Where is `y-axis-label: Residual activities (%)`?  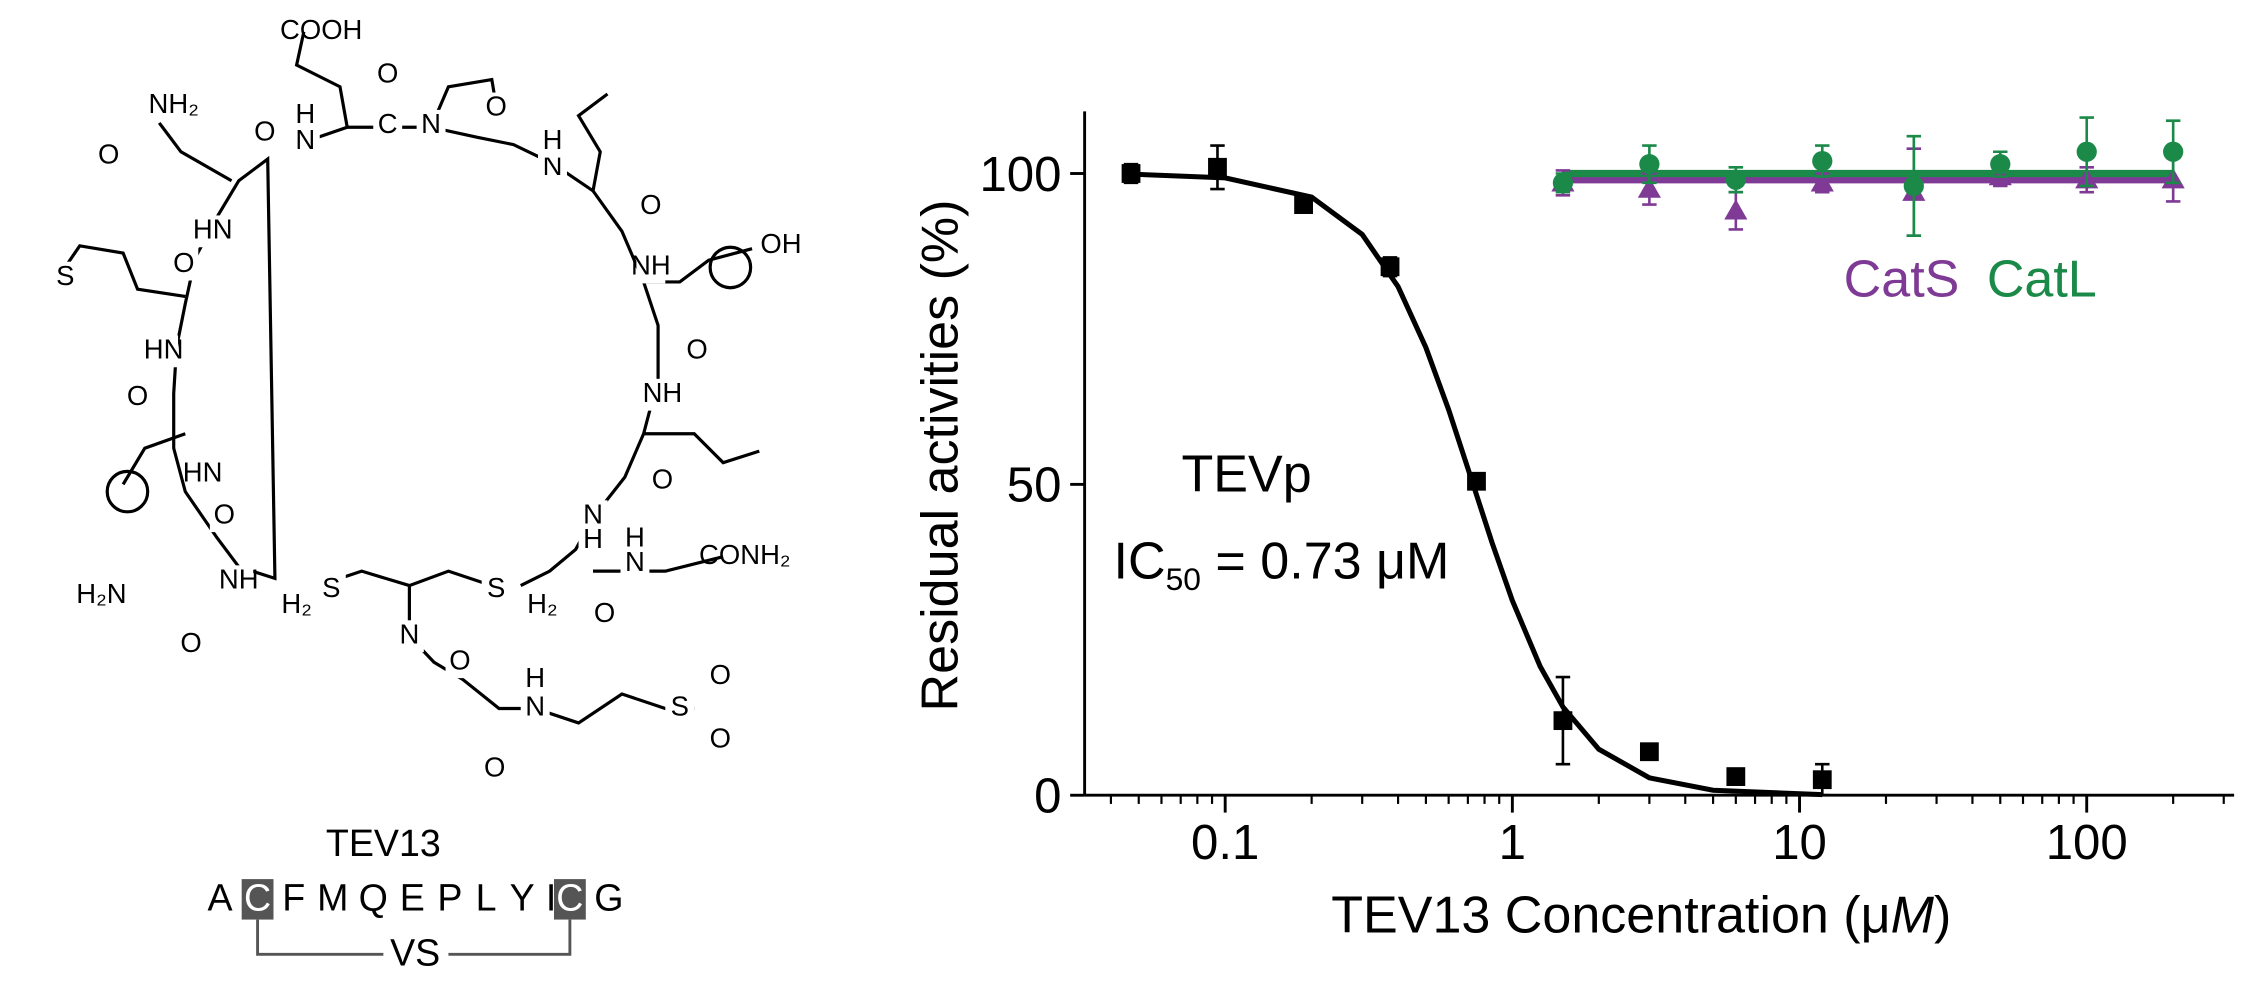 y-axis-label: Residual activities (%) is located at coordinates (940, 455).